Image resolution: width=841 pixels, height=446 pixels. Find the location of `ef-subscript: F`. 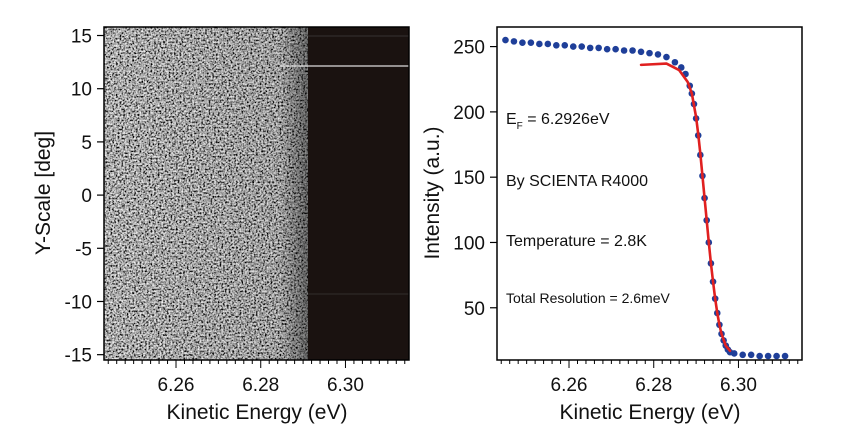

ef-subscript: F is located at coordinates (520, 126).